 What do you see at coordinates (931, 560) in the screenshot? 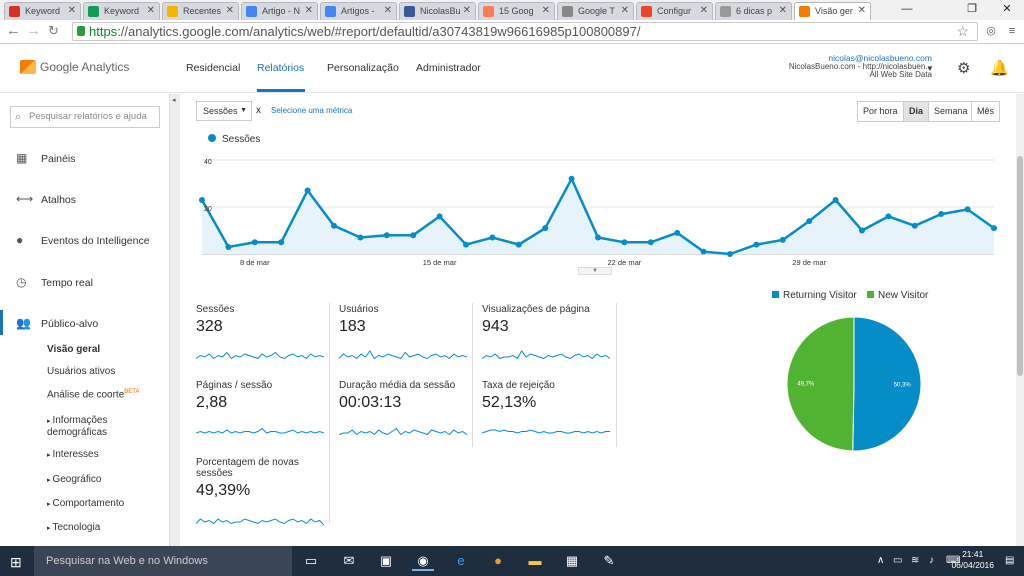
I see `tray-volume-icon: ♪` at bounding box center [931, 560].